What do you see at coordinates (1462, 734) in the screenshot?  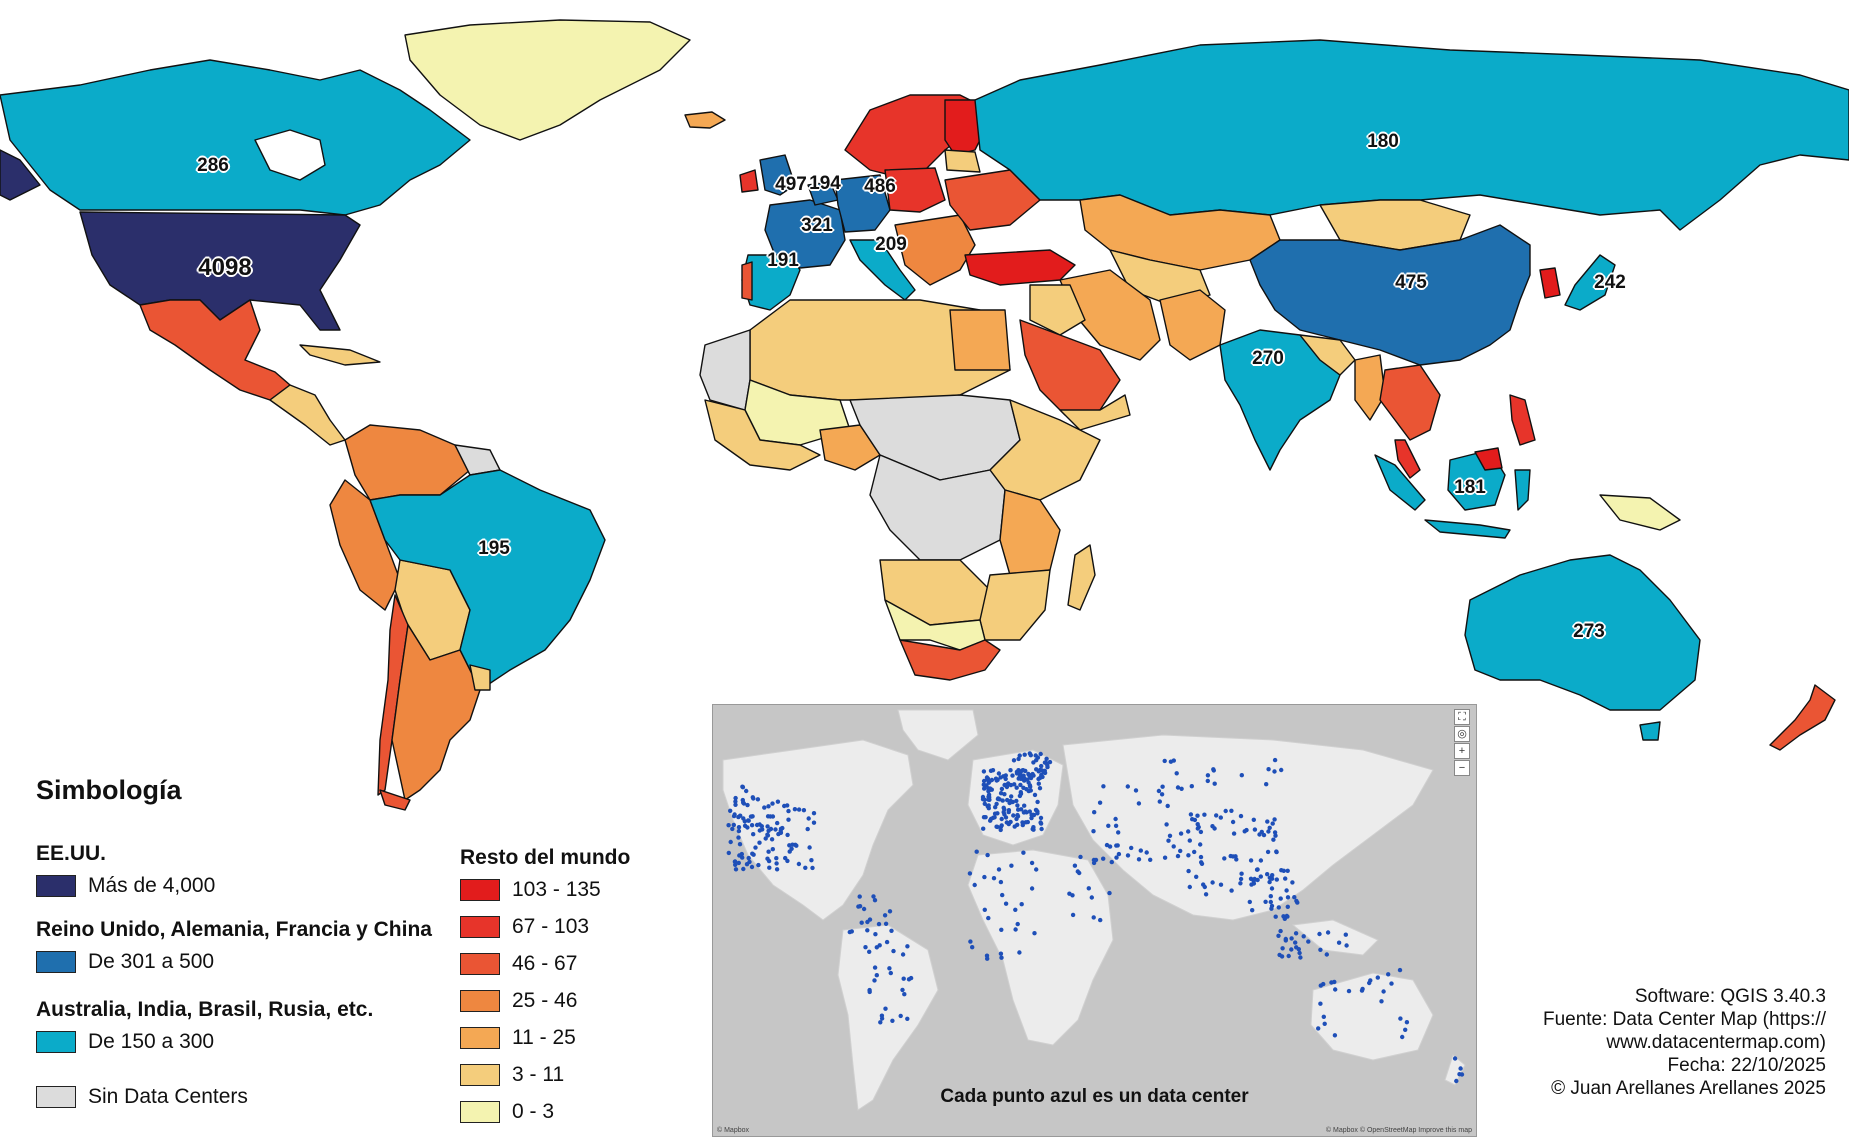 I see `inset-locate-button: ◎` at bounding box center [1462, 734].